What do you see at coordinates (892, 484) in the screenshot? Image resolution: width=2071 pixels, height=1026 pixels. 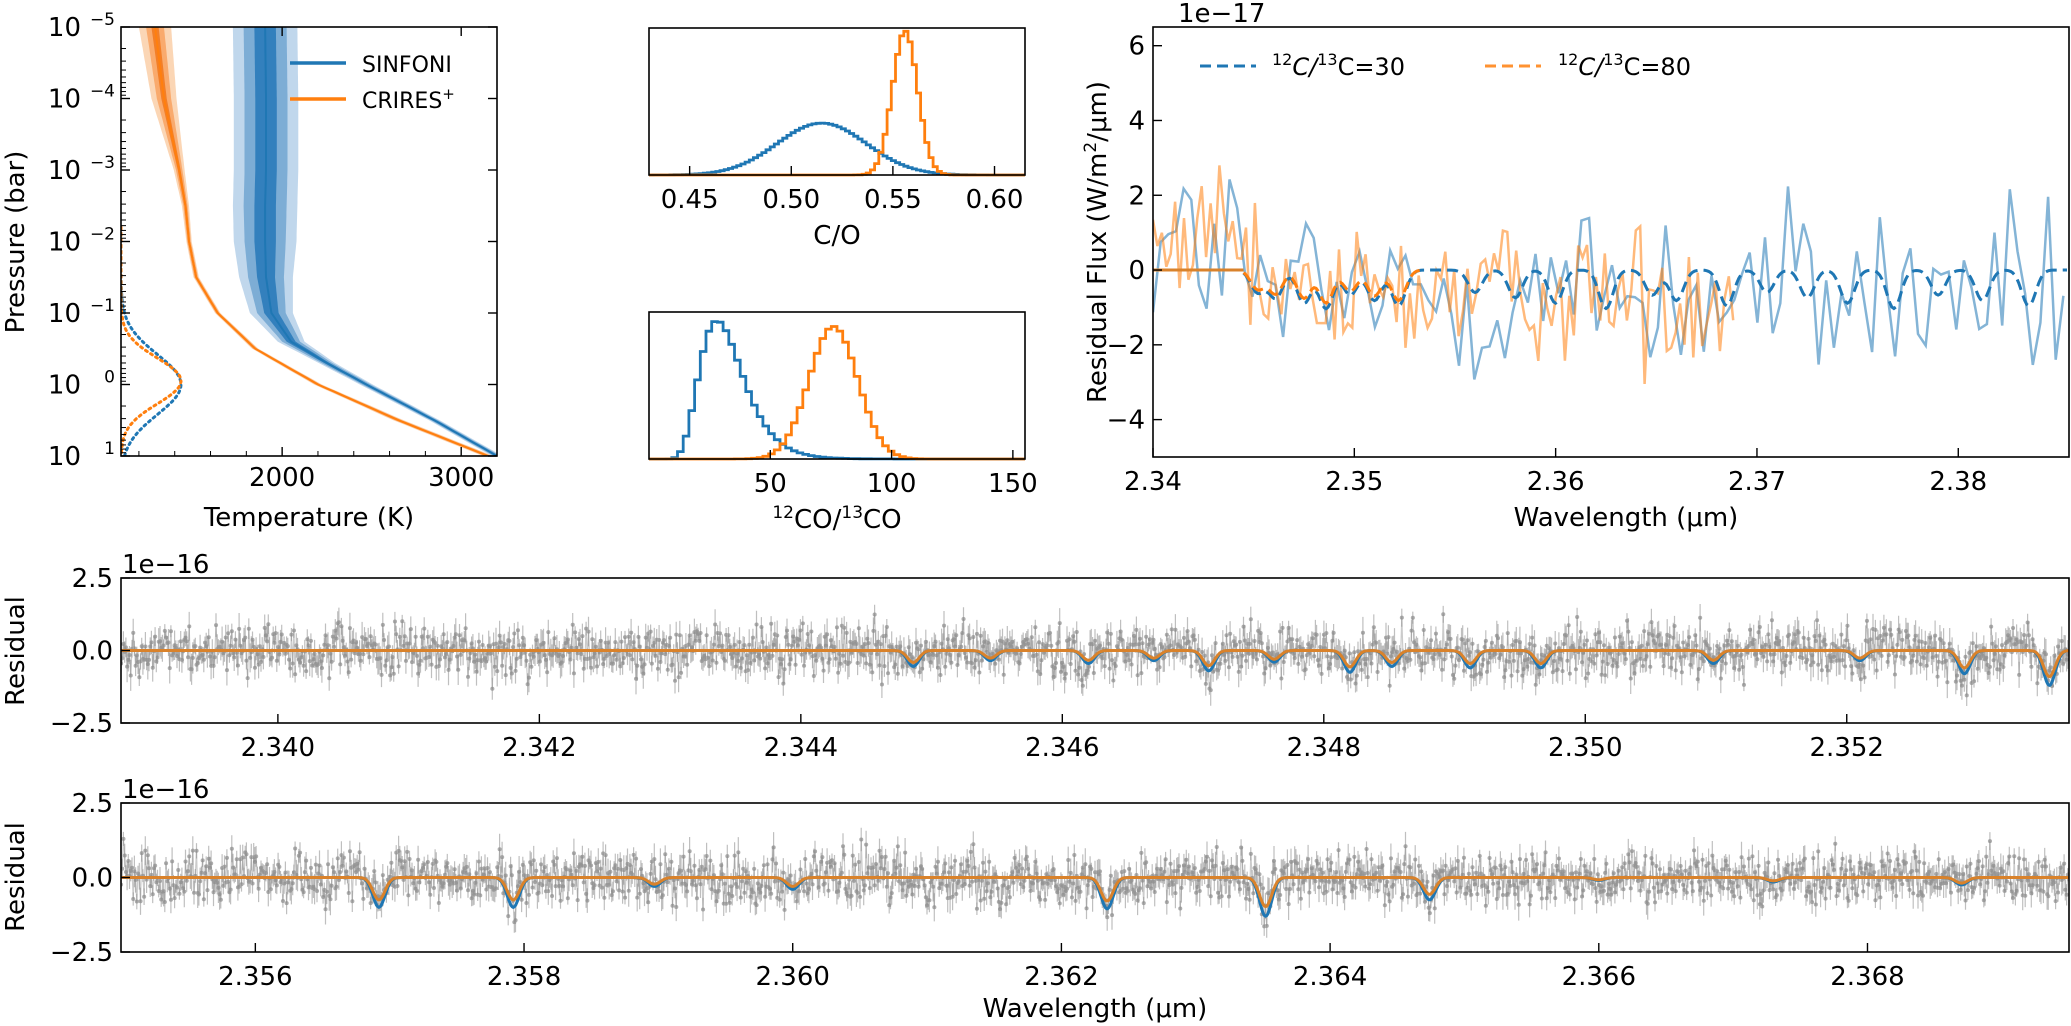 I see `iso-xtick-label: 100` at bounding box center [892, 484].